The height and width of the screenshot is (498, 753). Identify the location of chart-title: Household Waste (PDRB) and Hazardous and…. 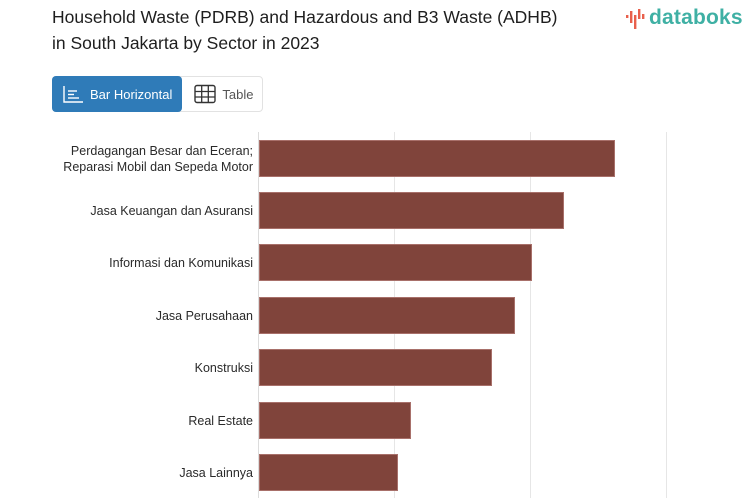
(305, 30).